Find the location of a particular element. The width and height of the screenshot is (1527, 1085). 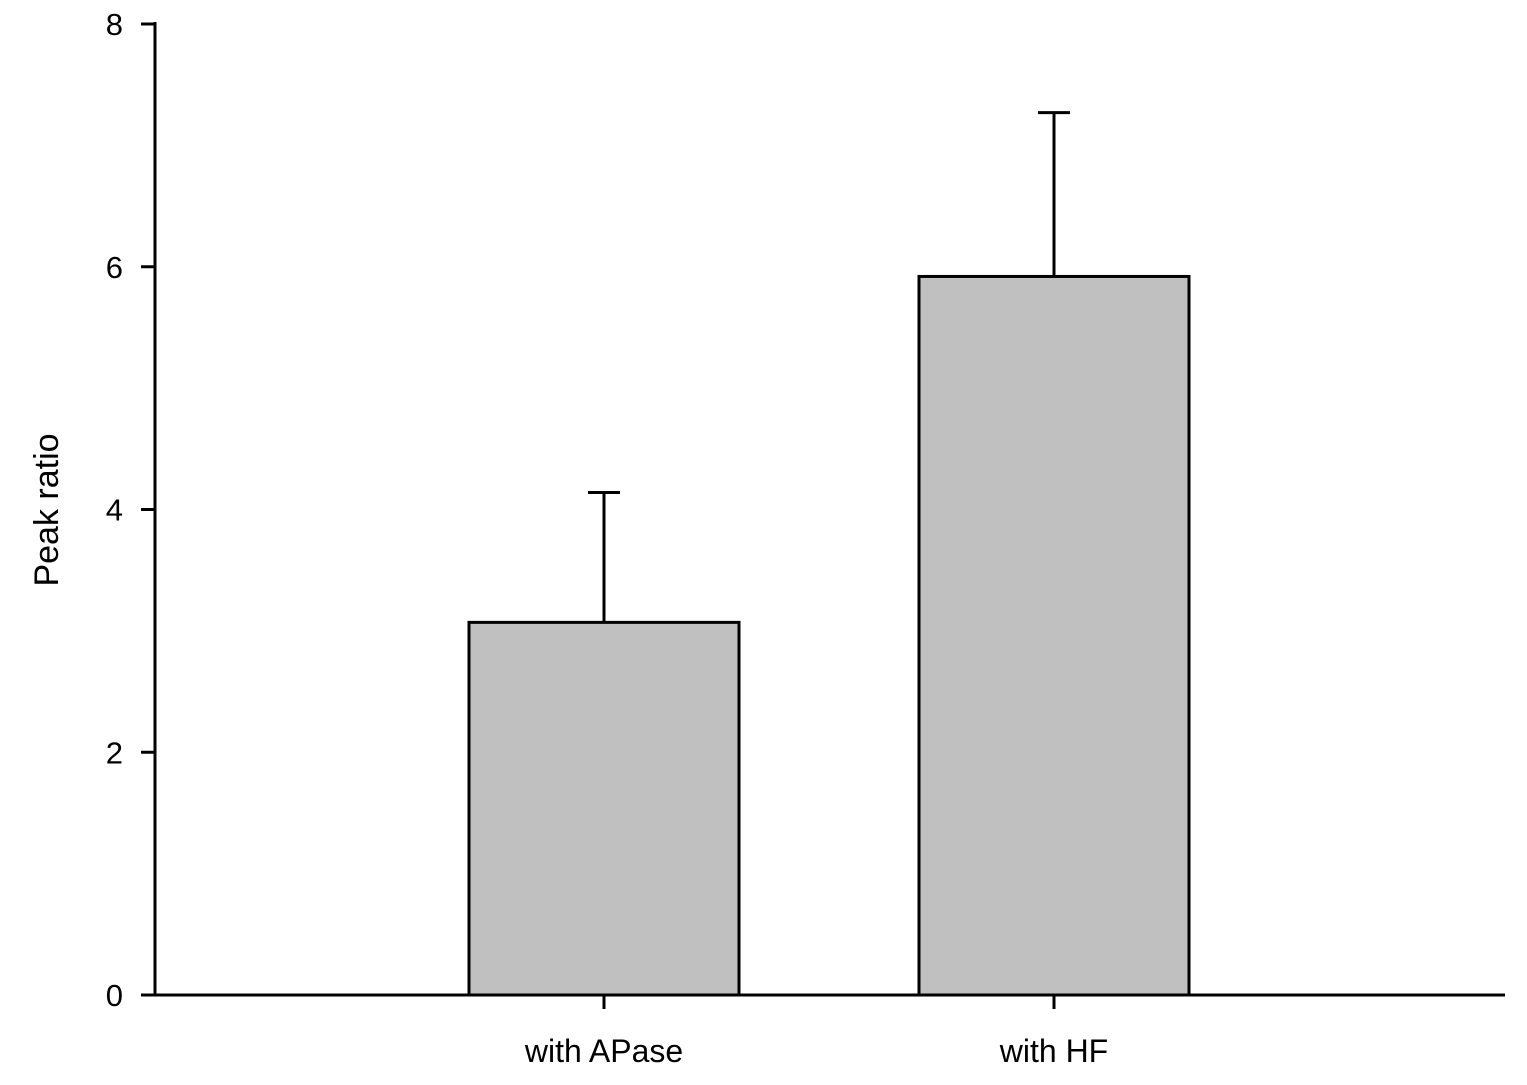

y-tick-label: 2 is located at coordinates (114, 752).